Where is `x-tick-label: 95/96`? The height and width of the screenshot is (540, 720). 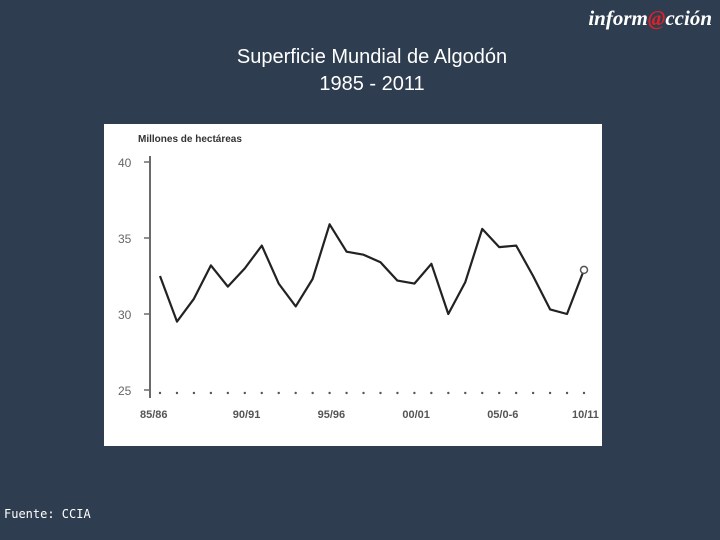
x-tick-label: 95/96 is located at coordinates (332, 415).